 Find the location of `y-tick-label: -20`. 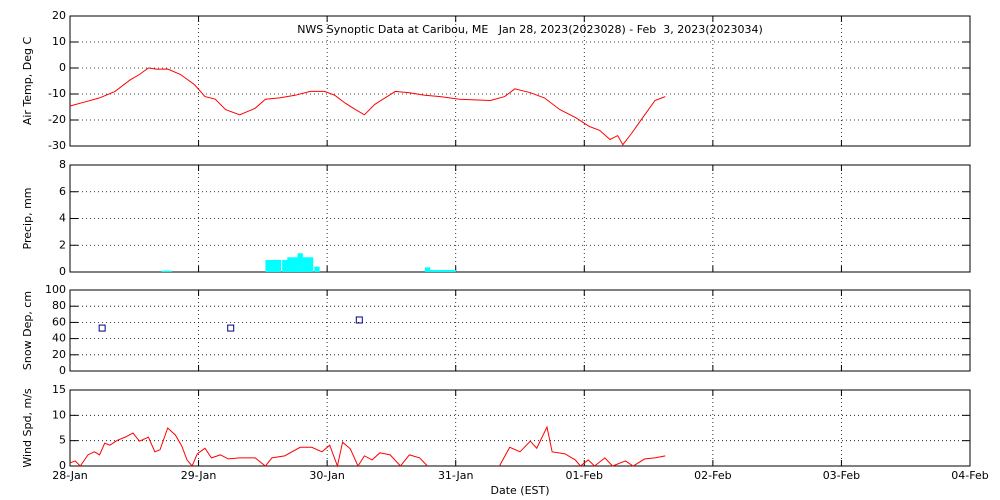

y-tick-label: -20 is located at coordinates (57, 119).